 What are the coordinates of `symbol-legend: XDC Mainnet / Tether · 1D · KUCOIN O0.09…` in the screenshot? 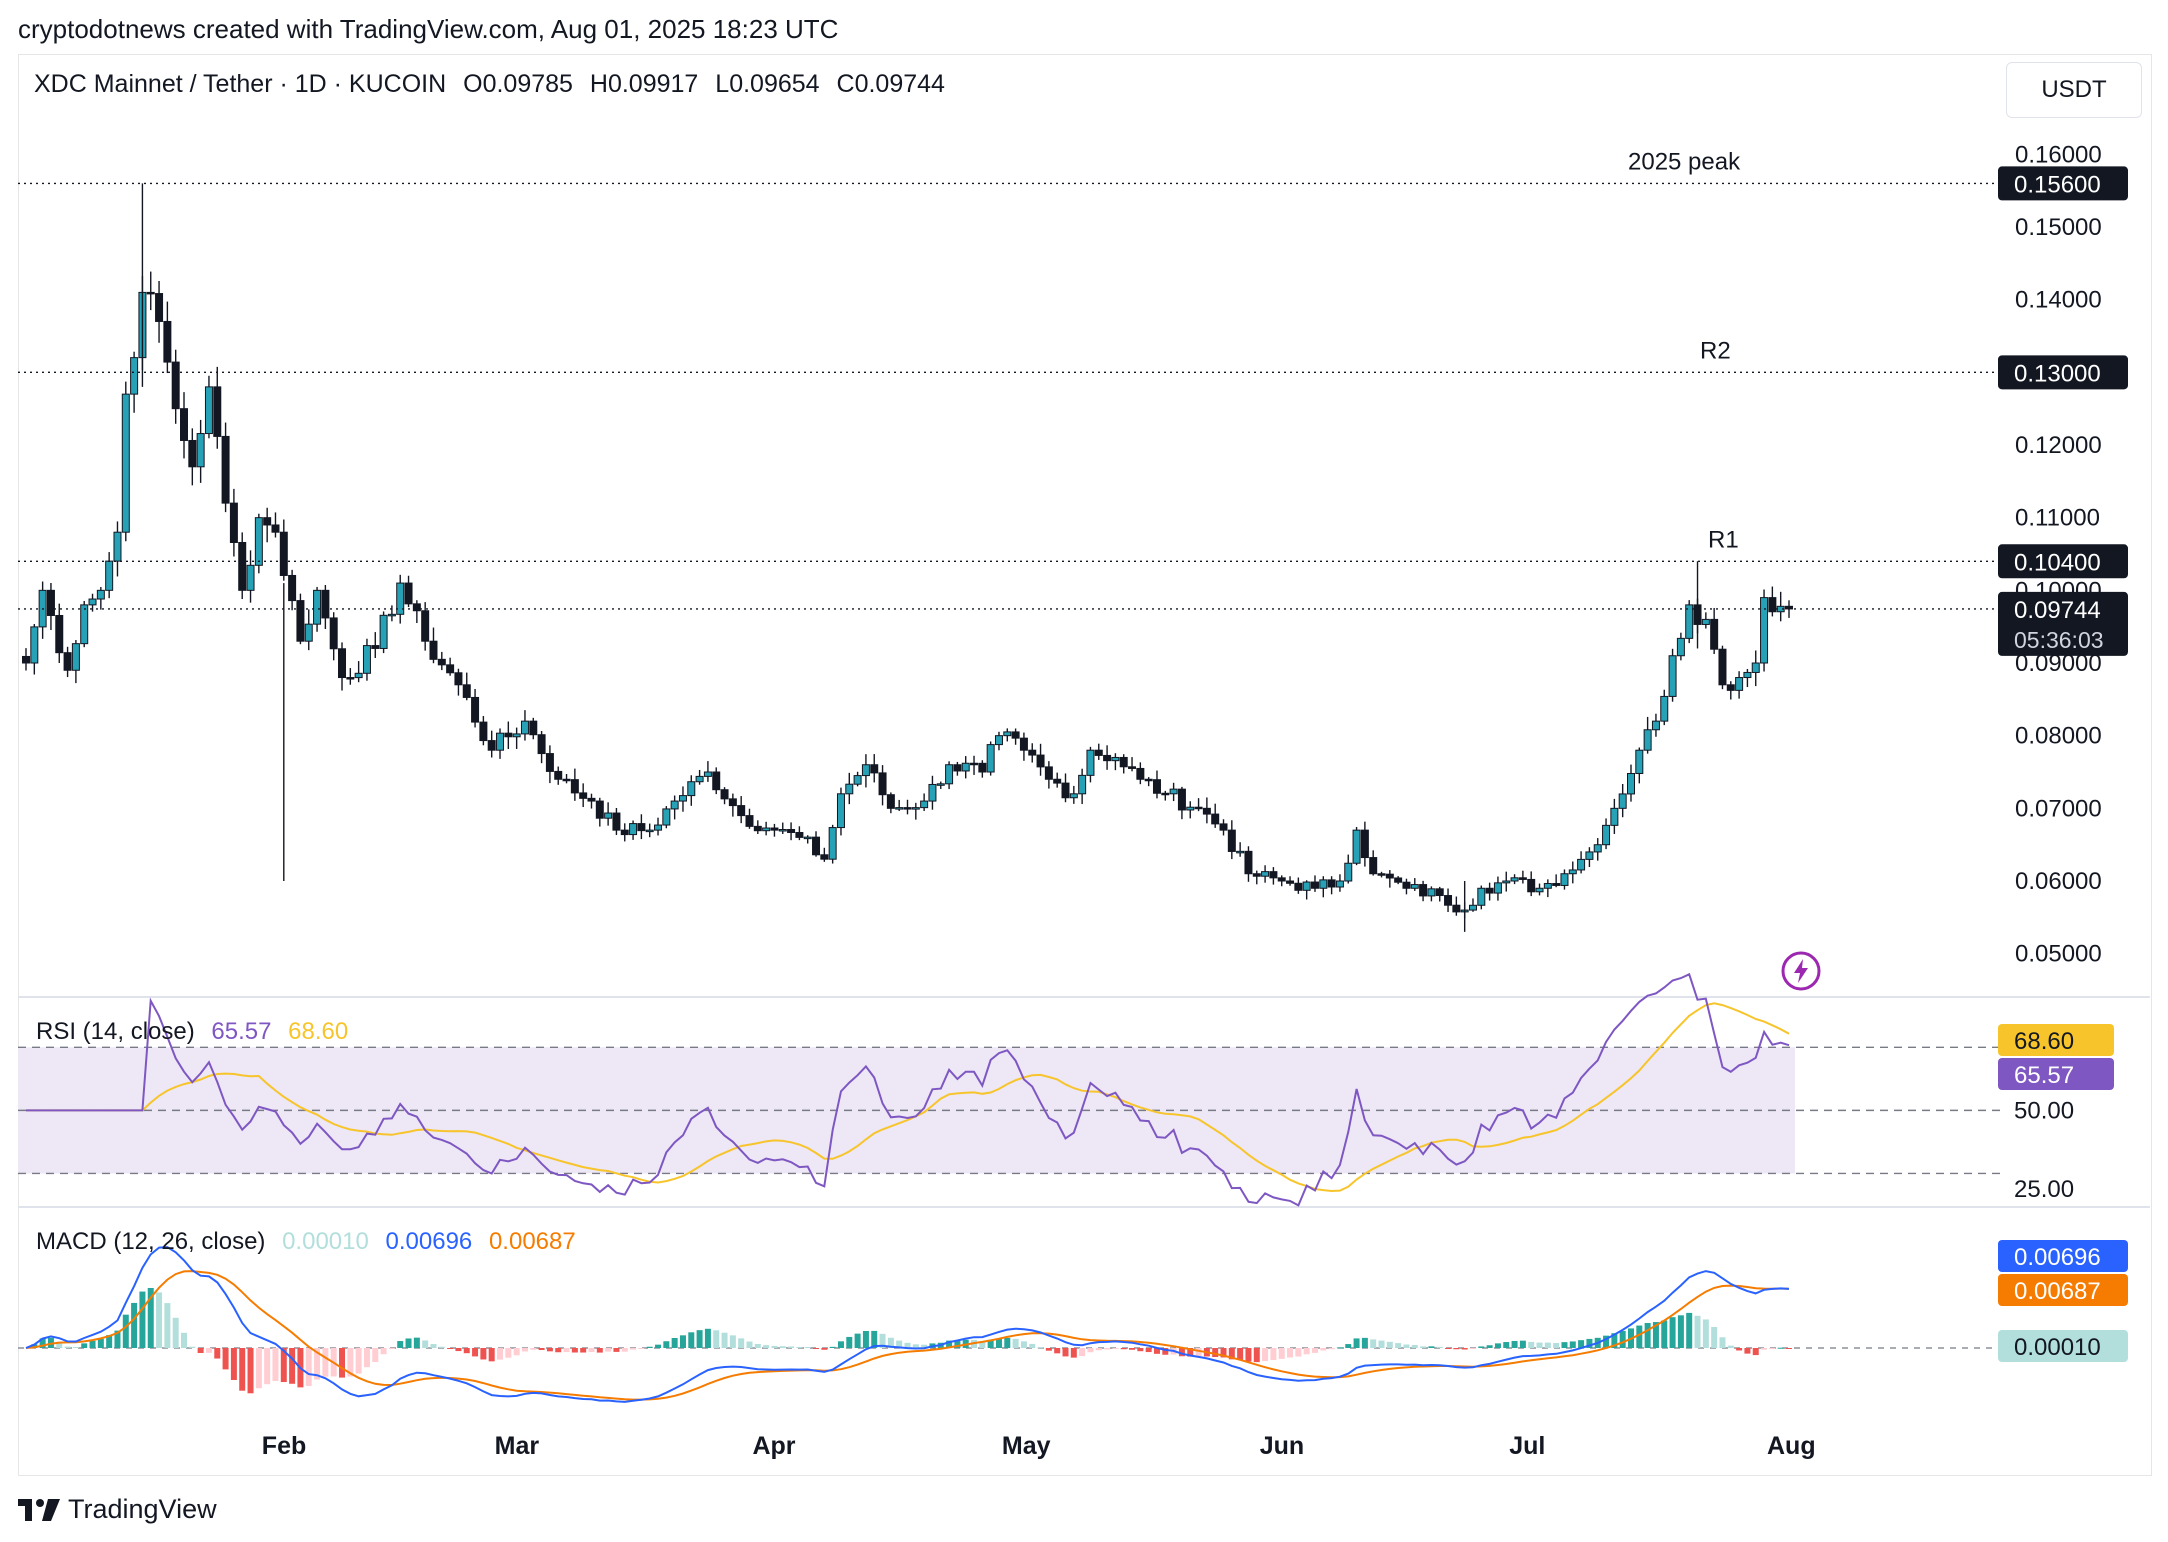 It's located at (489, 84).